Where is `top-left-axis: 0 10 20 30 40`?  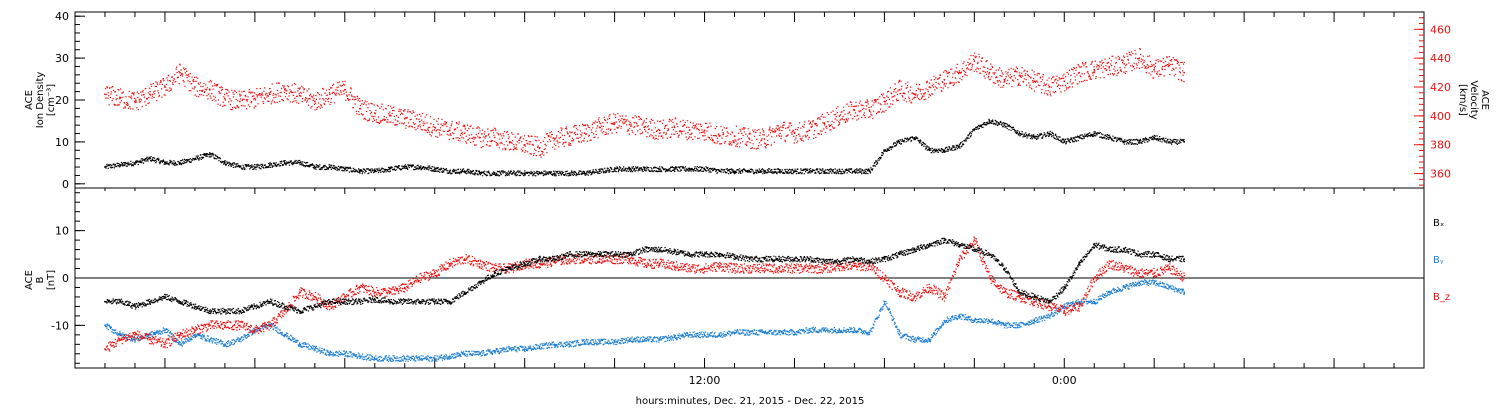
top-left-axis: 0 10 20 30 40 is located at coordinates (70, 100).